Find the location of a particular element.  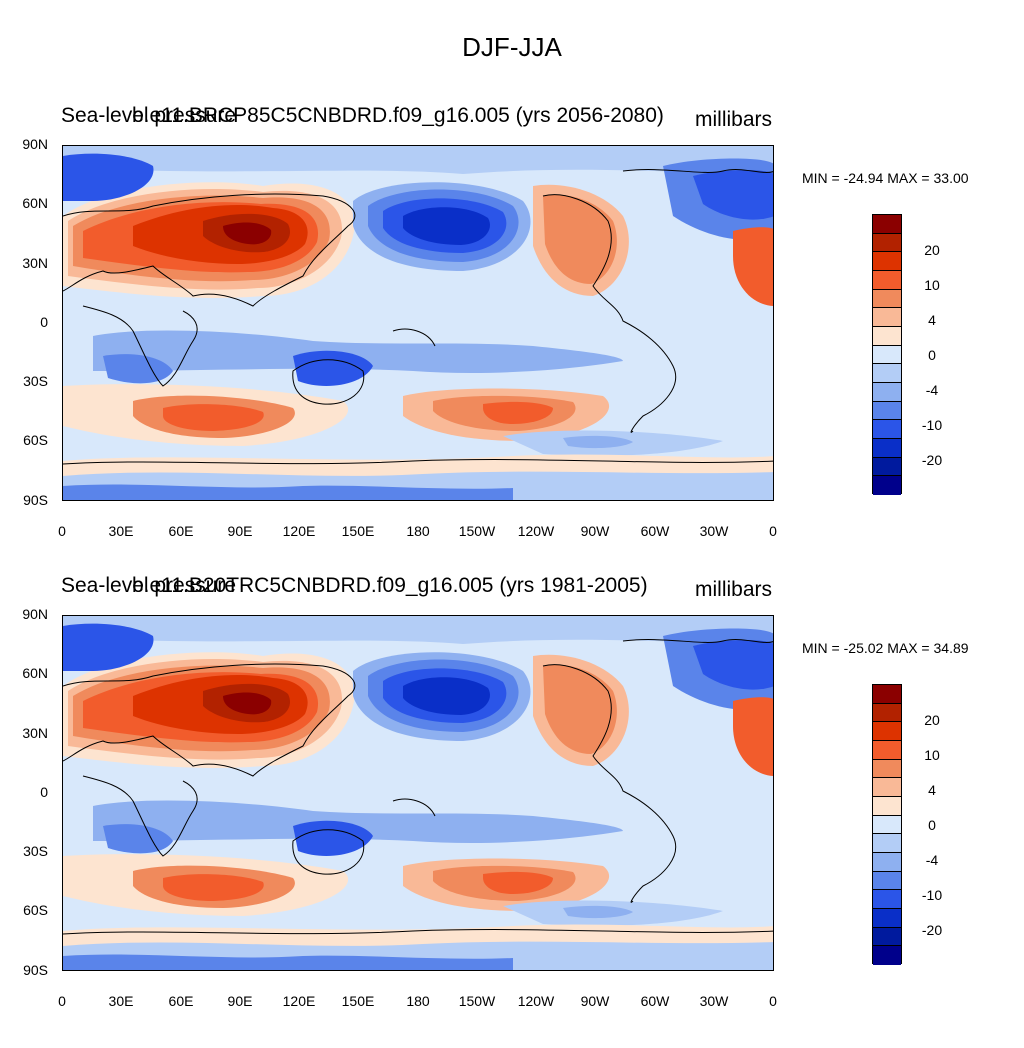

min-max-label: MIN = -24.94 MAX = 33.00 is located at coordinates (885, 178).